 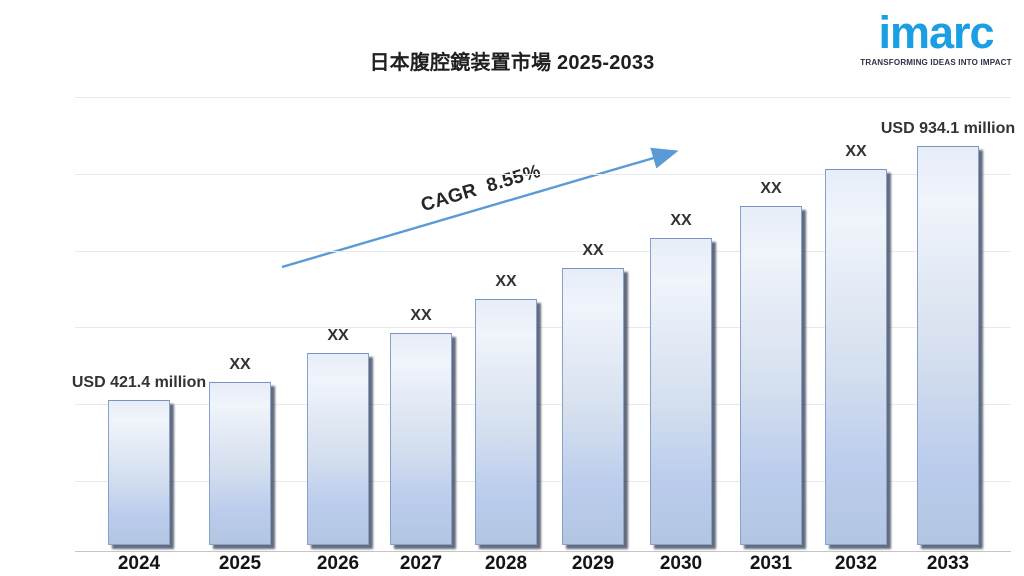 What do you see at coordinates (771, 375) in the screenshot?
I see `bar-2031` at bounding box center [771, 375].